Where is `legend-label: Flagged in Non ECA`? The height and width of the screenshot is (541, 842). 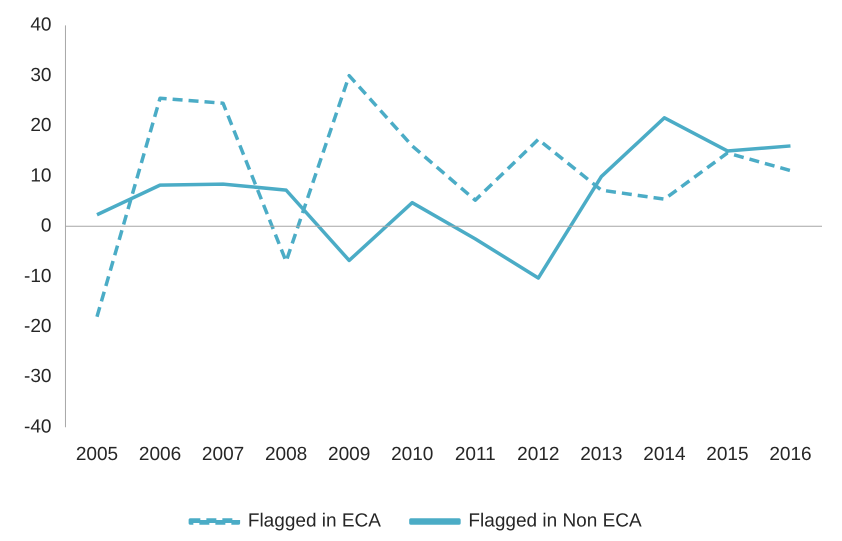 legend-label: Flagged in Non ECA is located at coordinates (555, 521).